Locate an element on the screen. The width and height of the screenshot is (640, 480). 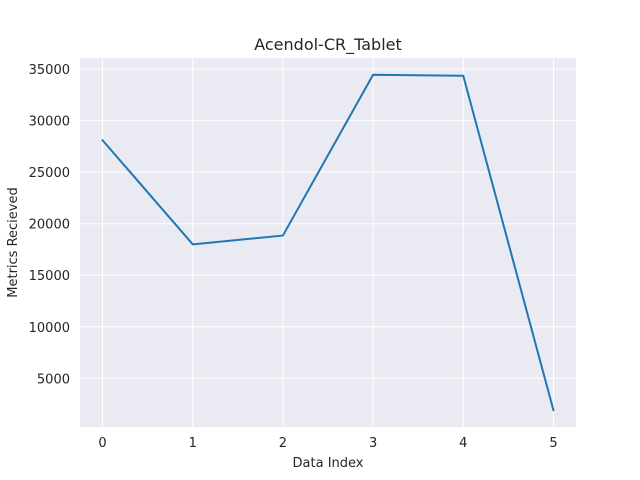
y-axis-ticks: 5000 10000 15000 20000 25000 30000 35000 is located at coordinates (49, 225).